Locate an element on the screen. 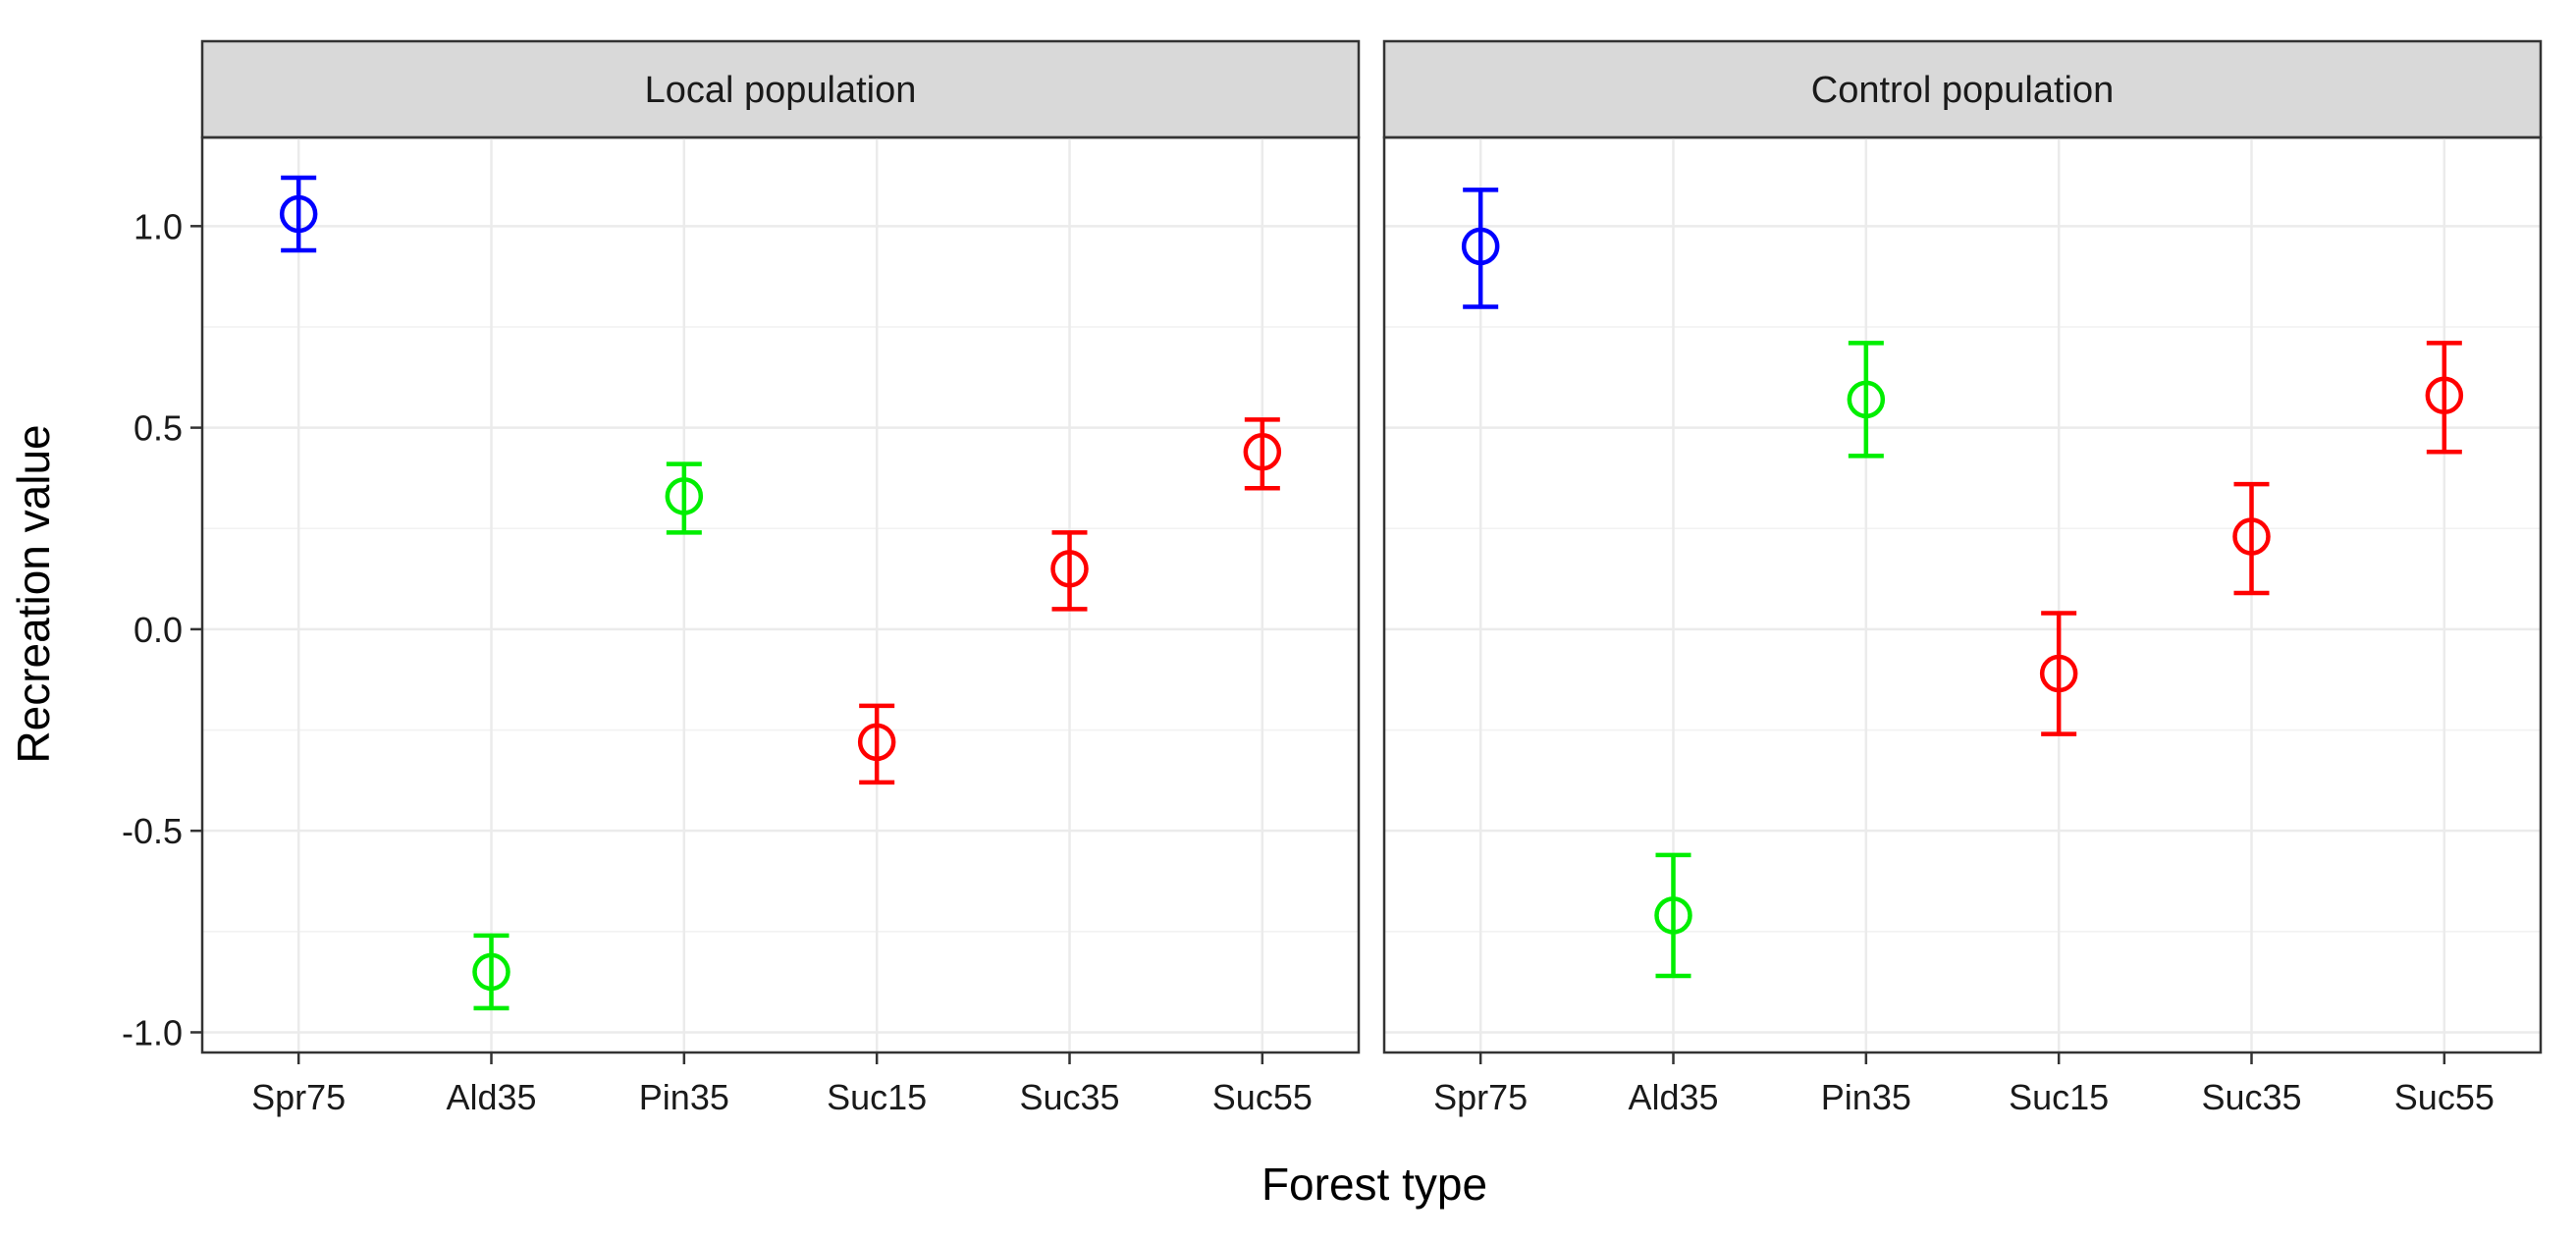 Image resolution: width=2576 pixels, height=1241 pixels. y-tick-label: 0.0 is located at coordinates (158, 630).